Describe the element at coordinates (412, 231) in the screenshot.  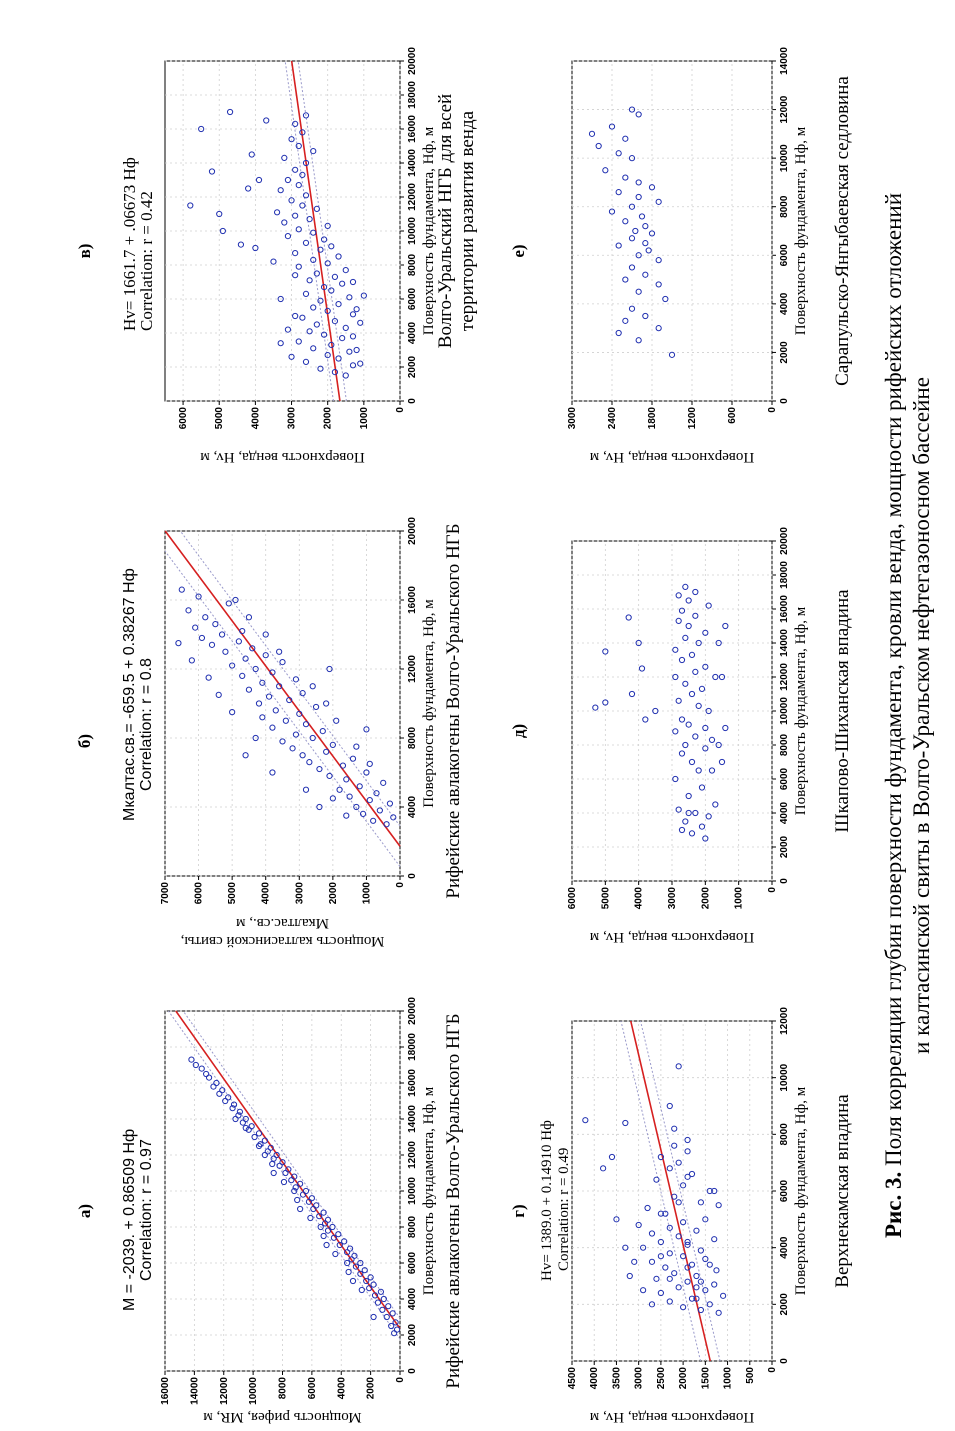
I see `x-tick-label: 10000` at that location.